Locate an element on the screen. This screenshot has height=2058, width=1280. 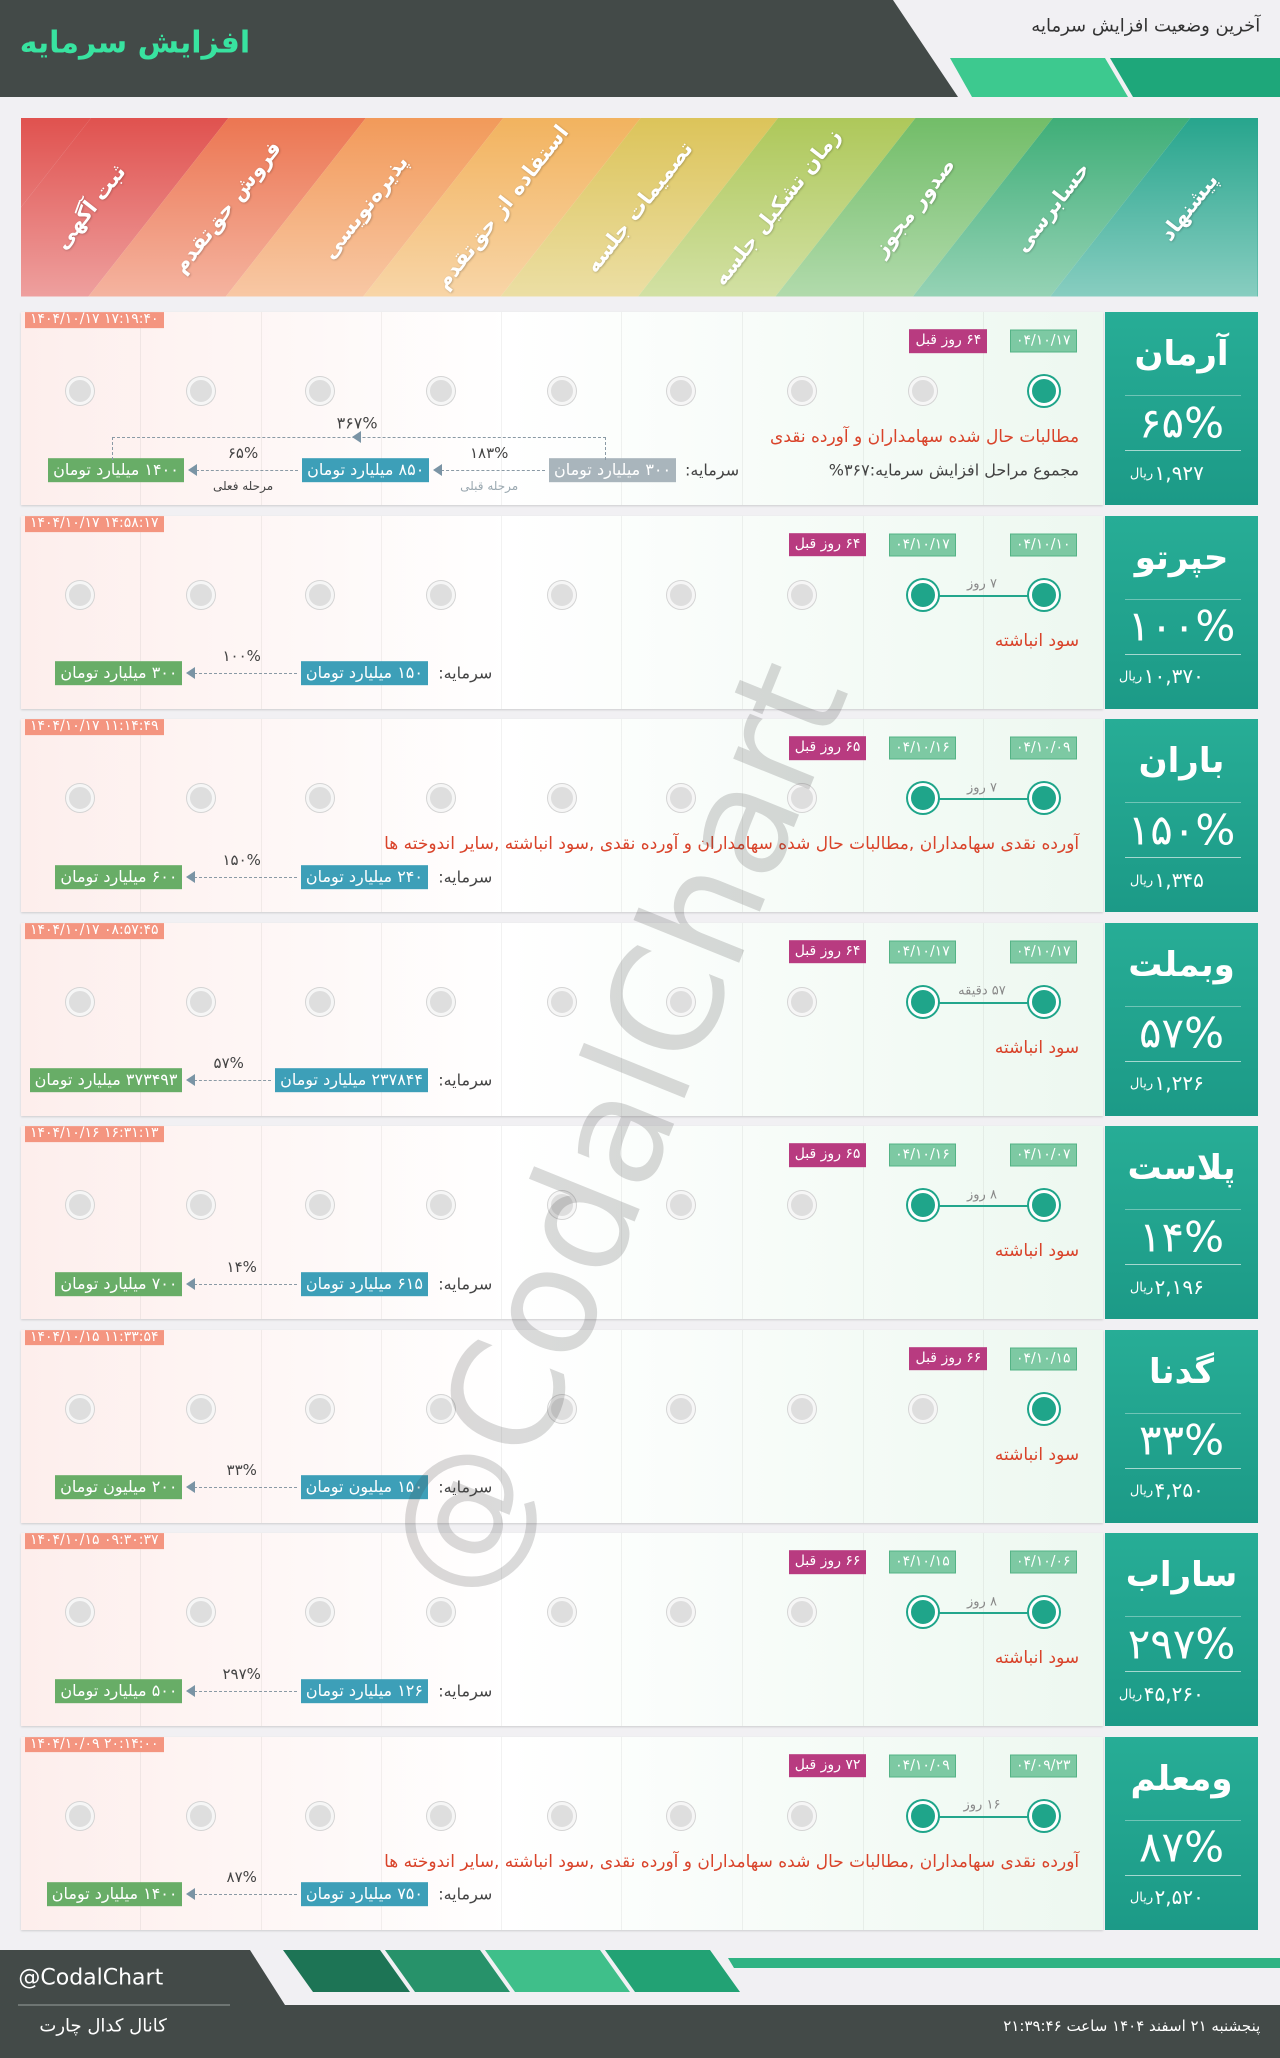
change-percent: ۲۹۷% is located at coordinates (241, 1673).